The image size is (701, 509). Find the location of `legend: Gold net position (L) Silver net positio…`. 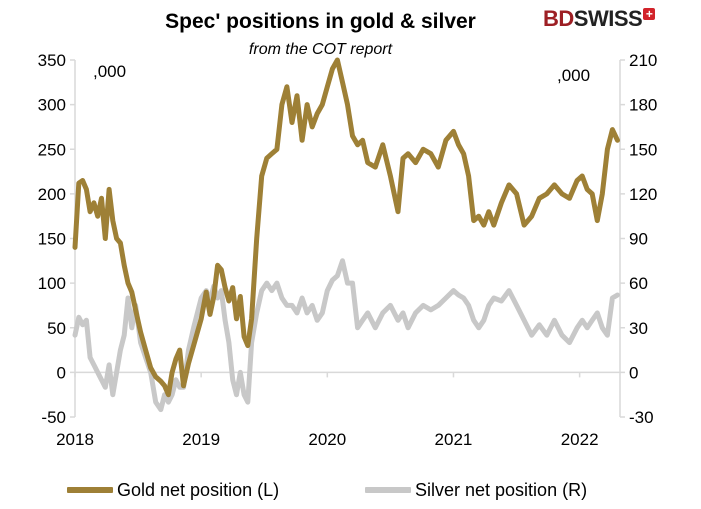

legend: Gold net position (L) Silver net positio… is located at coordinates (350, 490).